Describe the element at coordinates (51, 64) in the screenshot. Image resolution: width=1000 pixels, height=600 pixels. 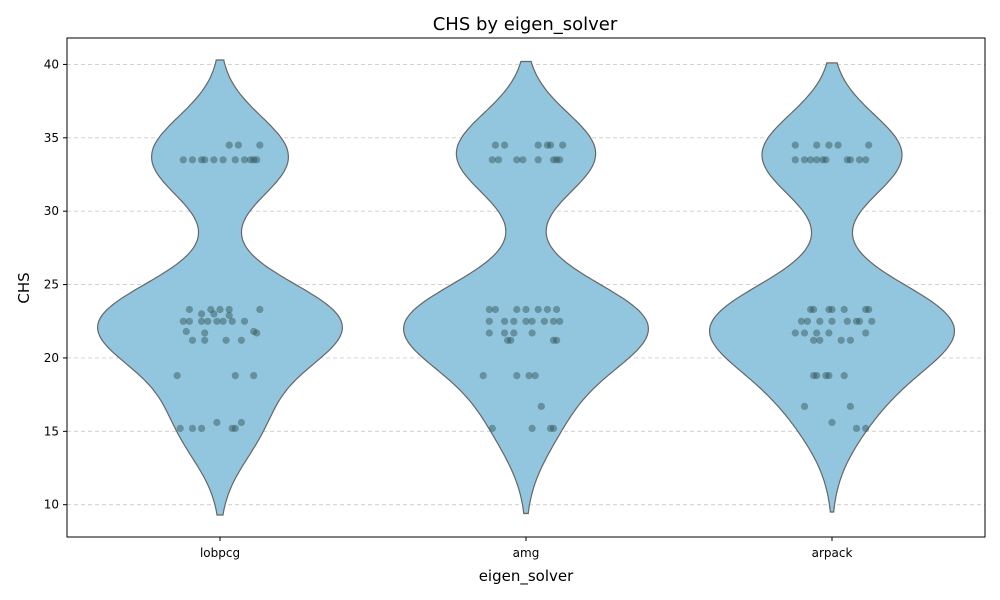
I see `y-tick-label: 40` at that location.